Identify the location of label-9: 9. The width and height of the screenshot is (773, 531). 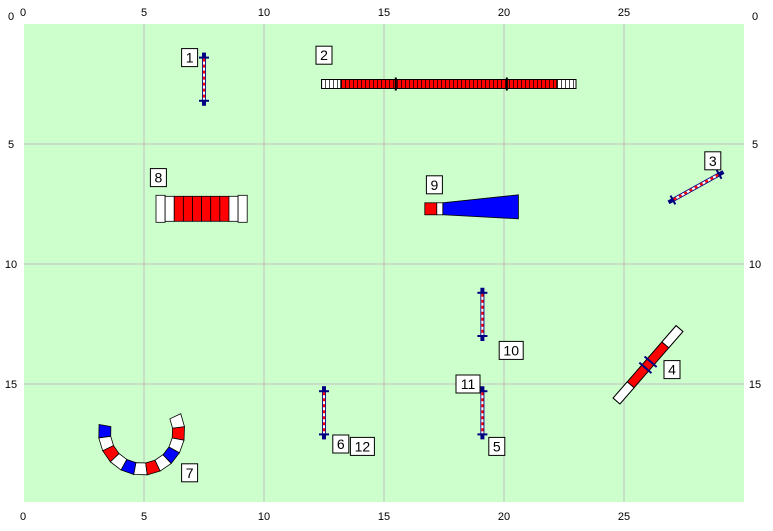
(434, 185).